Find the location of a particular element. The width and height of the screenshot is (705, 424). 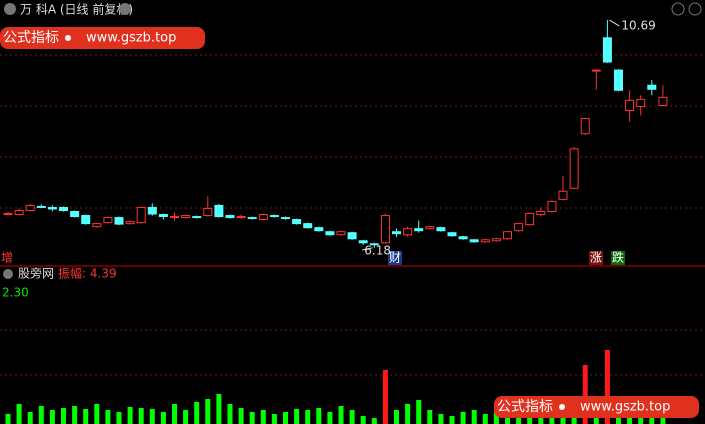

settings-icon is located at coordinates (678, 9).